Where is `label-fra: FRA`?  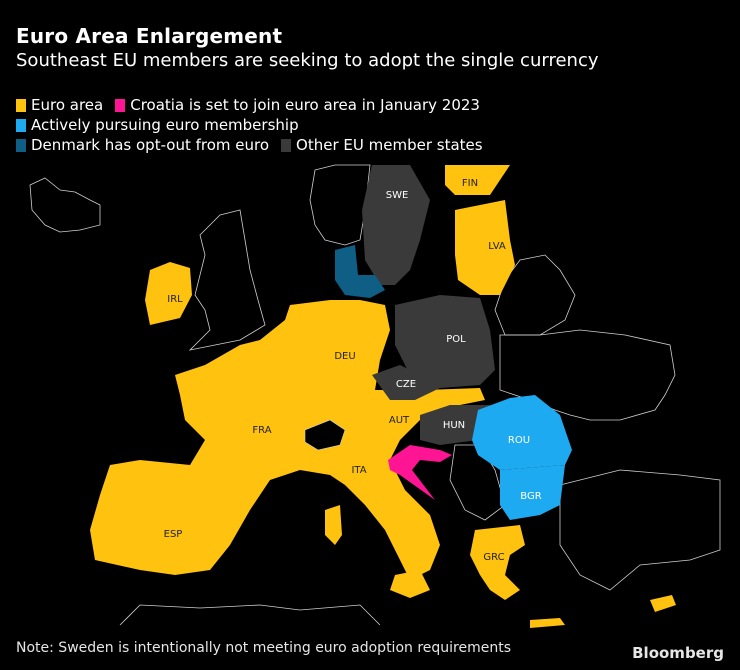
label-fra: FRA is located at coordinates (261, 430).